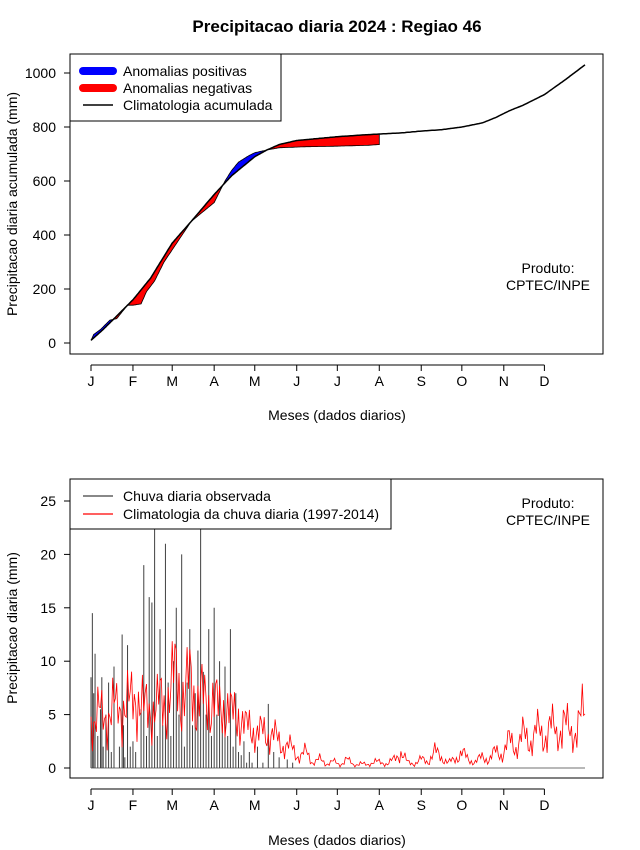 Image resolution: width=640 pixels, height=850 pixels. Describe the element at coordinates (172, 381) in the screenshot. I see `top-x-tick-label-2: M` at that location.